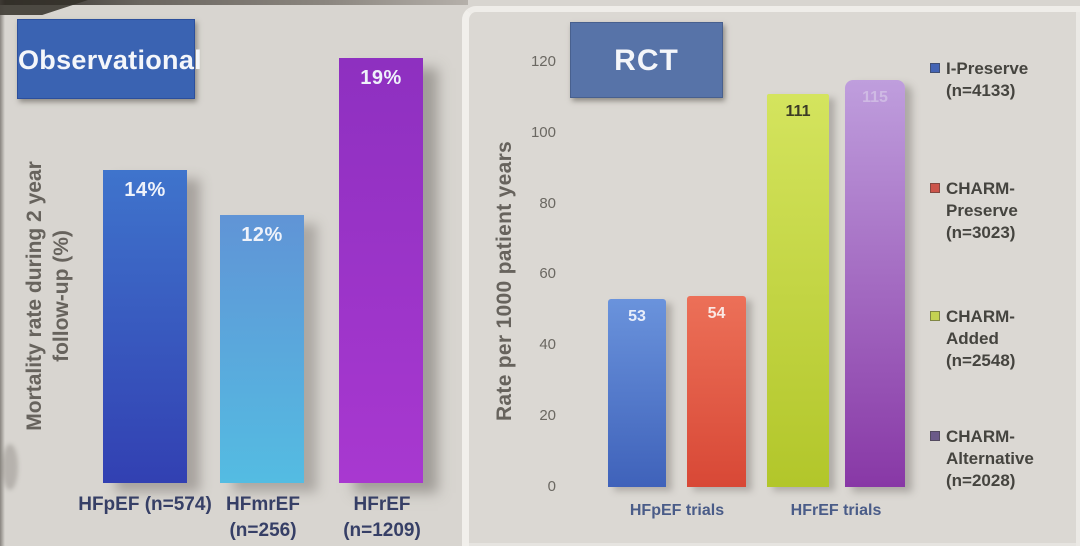  What do you see at coordinates (543, 132) in the screenshot?
I see `y-tick: 100` at bounding box center [543, 132].